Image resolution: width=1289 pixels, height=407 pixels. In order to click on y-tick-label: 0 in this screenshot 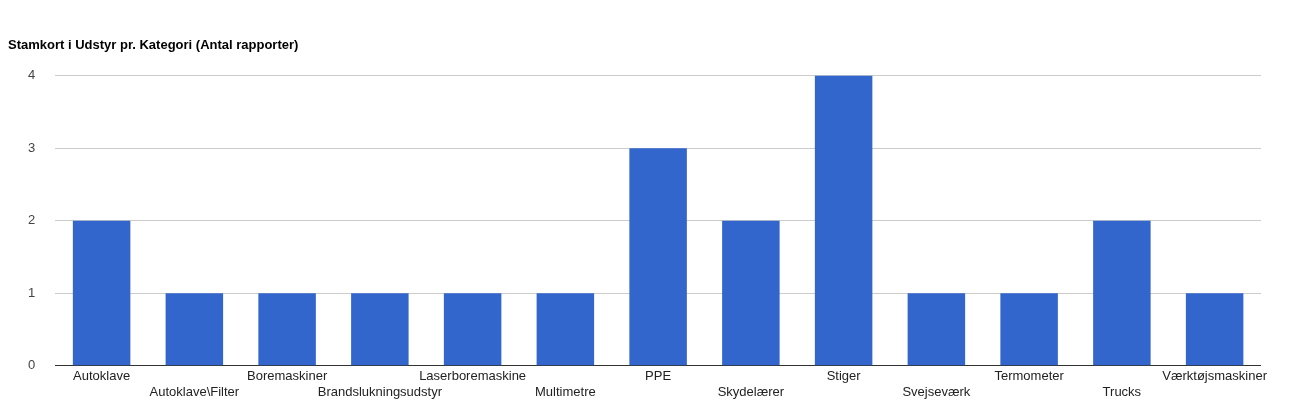, I will do `click(32, 365)`.